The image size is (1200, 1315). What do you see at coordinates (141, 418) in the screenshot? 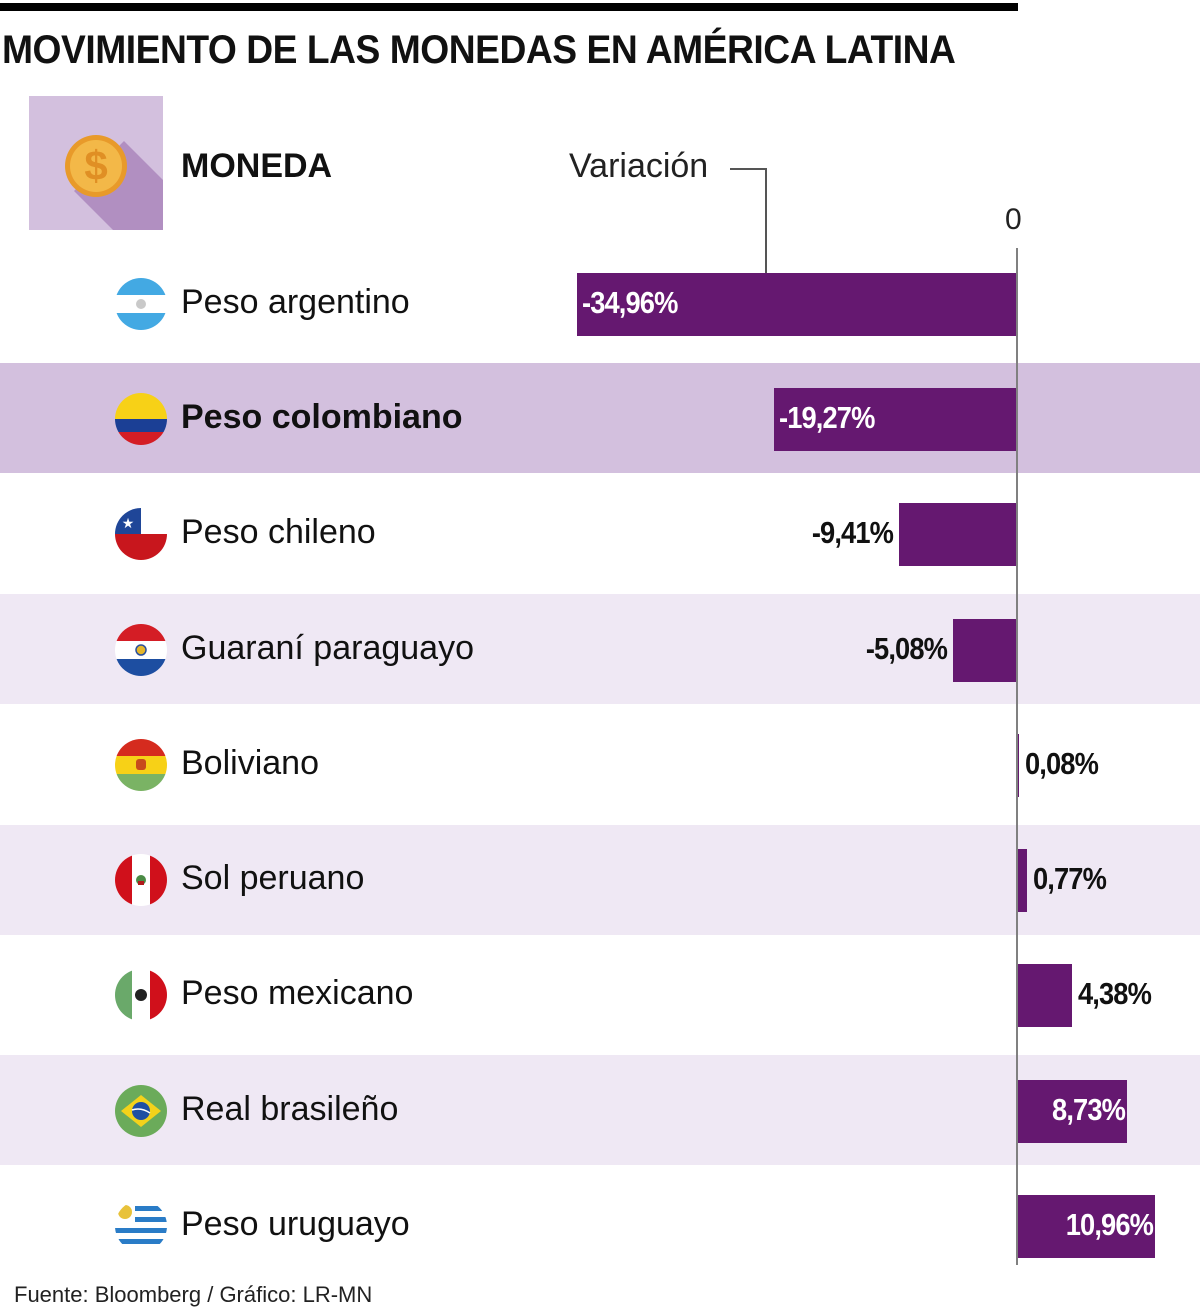
I see `colombia-flag-icon` at bounding box center [141, 418].